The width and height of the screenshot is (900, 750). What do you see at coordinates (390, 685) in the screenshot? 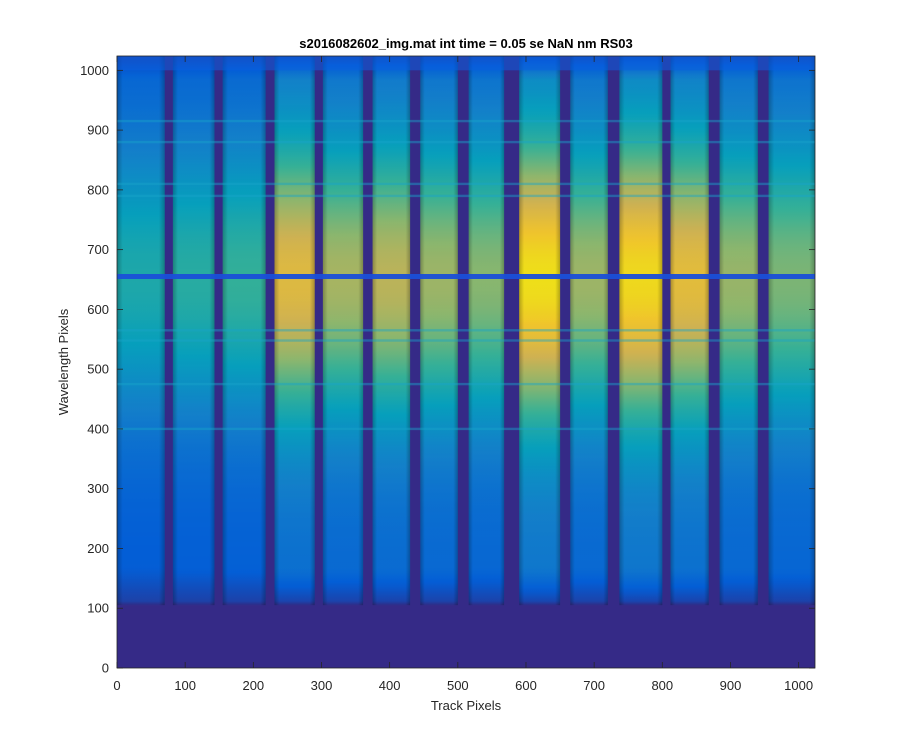
I see `x-tick-label: 400` at bounding box center [390, 685].